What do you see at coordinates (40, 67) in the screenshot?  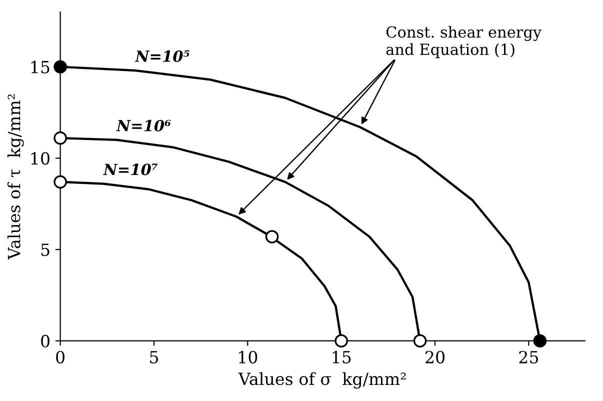 I see `y-tick-label: 15` at bounding box center [40, 67].